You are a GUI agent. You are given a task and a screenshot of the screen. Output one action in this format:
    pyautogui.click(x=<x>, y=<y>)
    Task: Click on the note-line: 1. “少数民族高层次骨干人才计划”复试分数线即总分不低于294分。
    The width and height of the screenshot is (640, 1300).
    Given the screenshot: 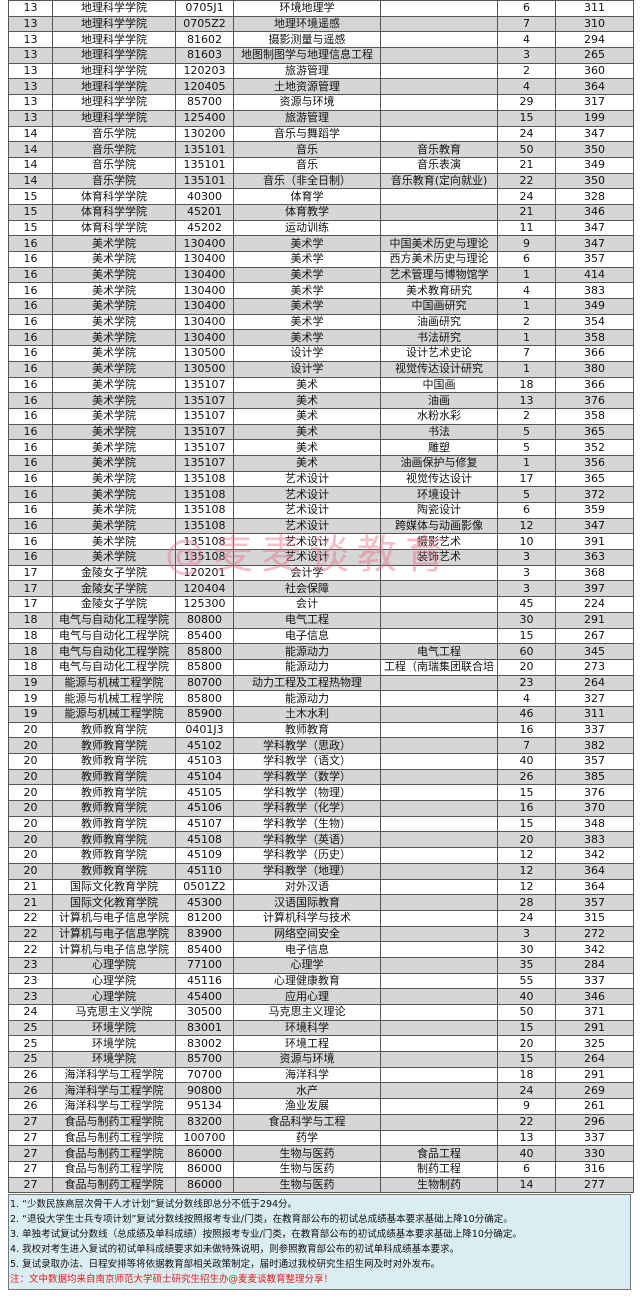 What is the action you would take?
    pyautogui.click(x=154, y=1204)
    